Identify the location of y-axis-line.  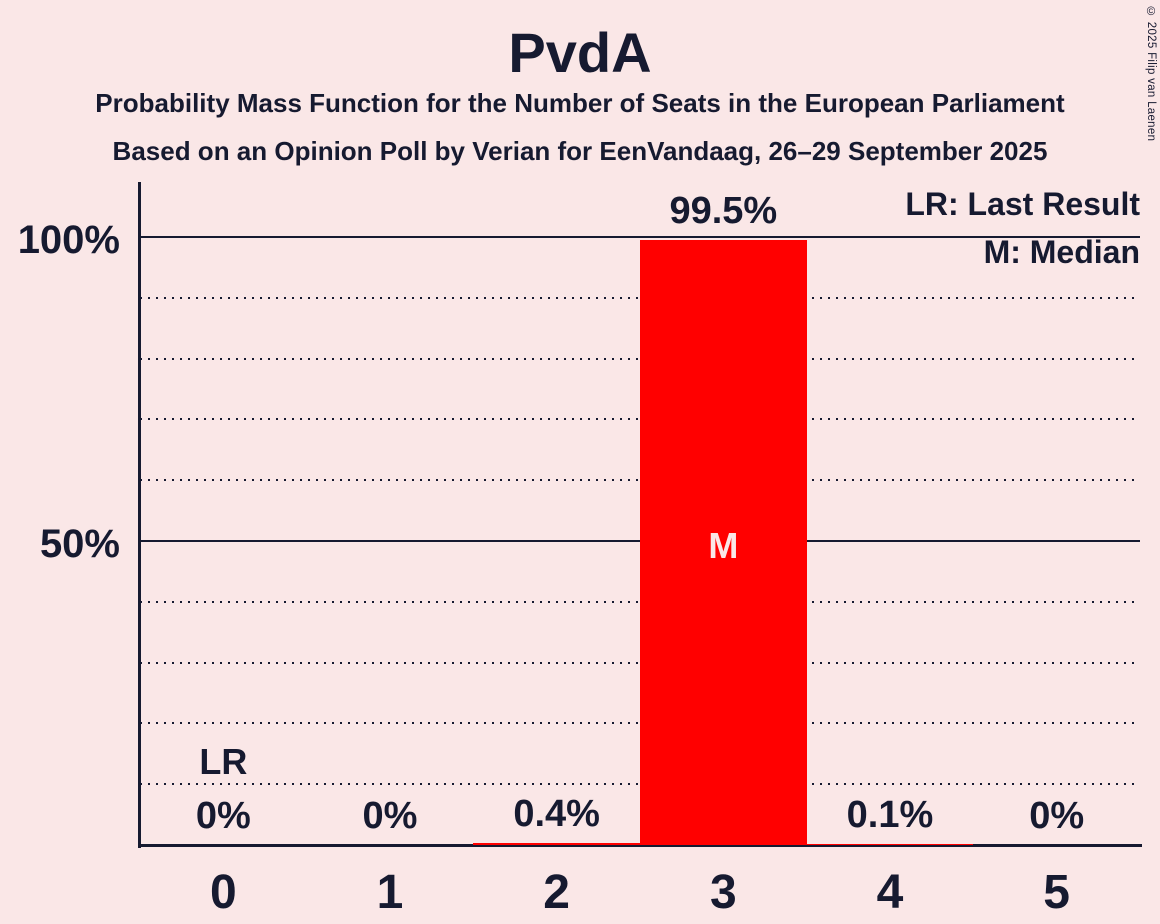
(139, 515).